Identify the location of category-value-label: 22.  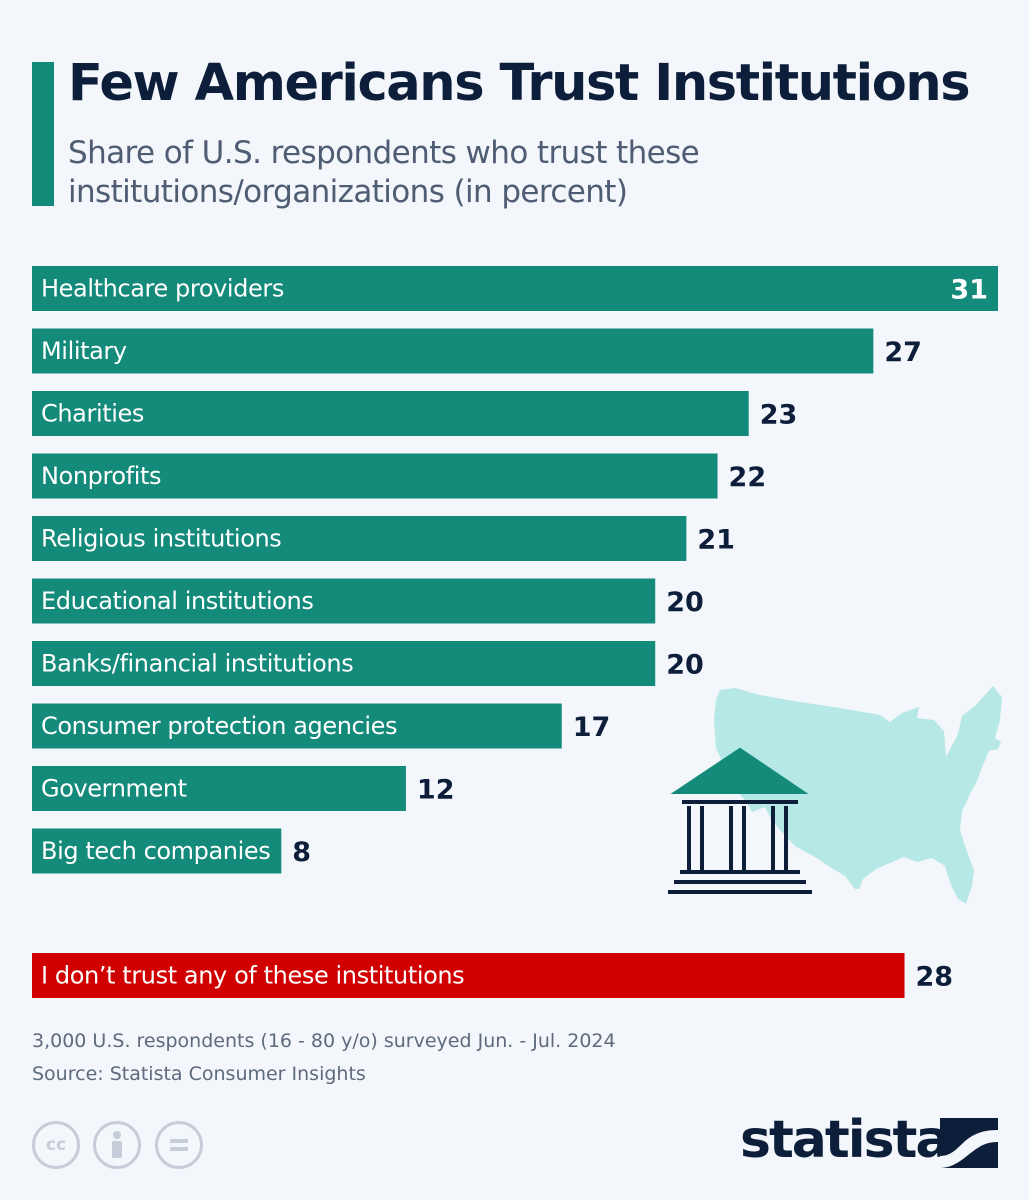
(748, 477).